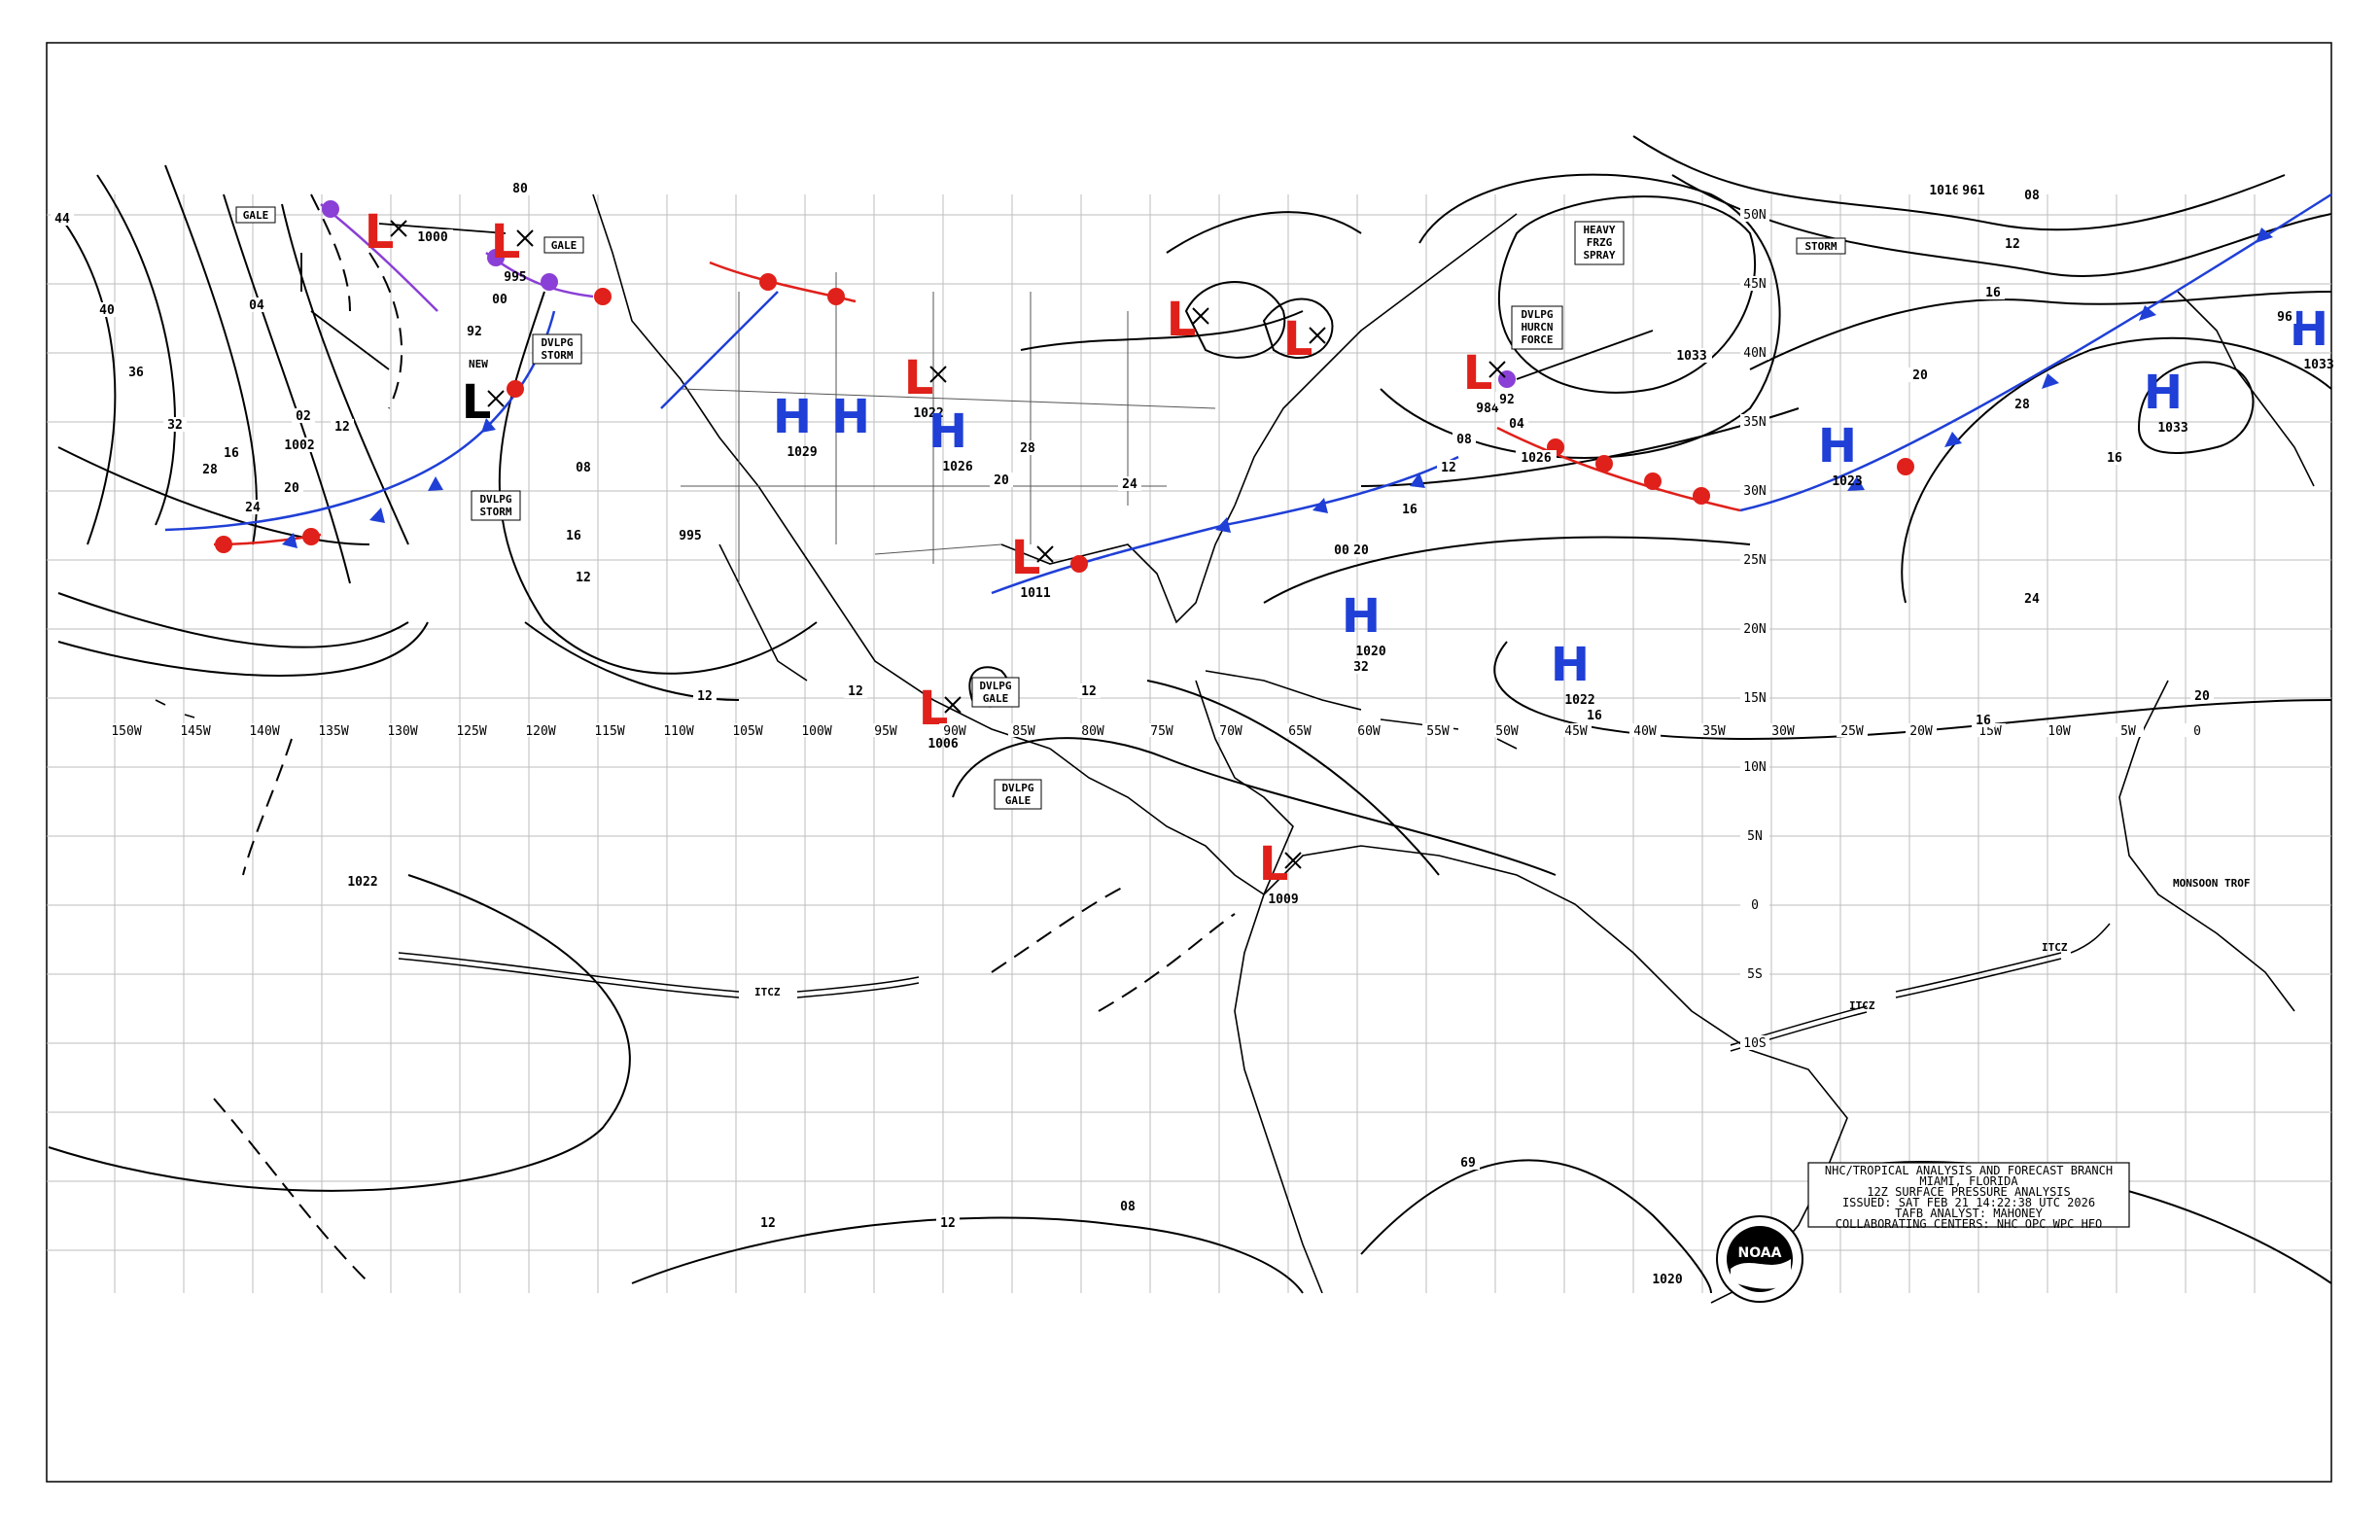 This screenshot has width=2380, height=1540. Describe the element at coordinates (2211, 883) in the screenshot. I see `monsoon-trof-label: MONSOON TROF` at that location.